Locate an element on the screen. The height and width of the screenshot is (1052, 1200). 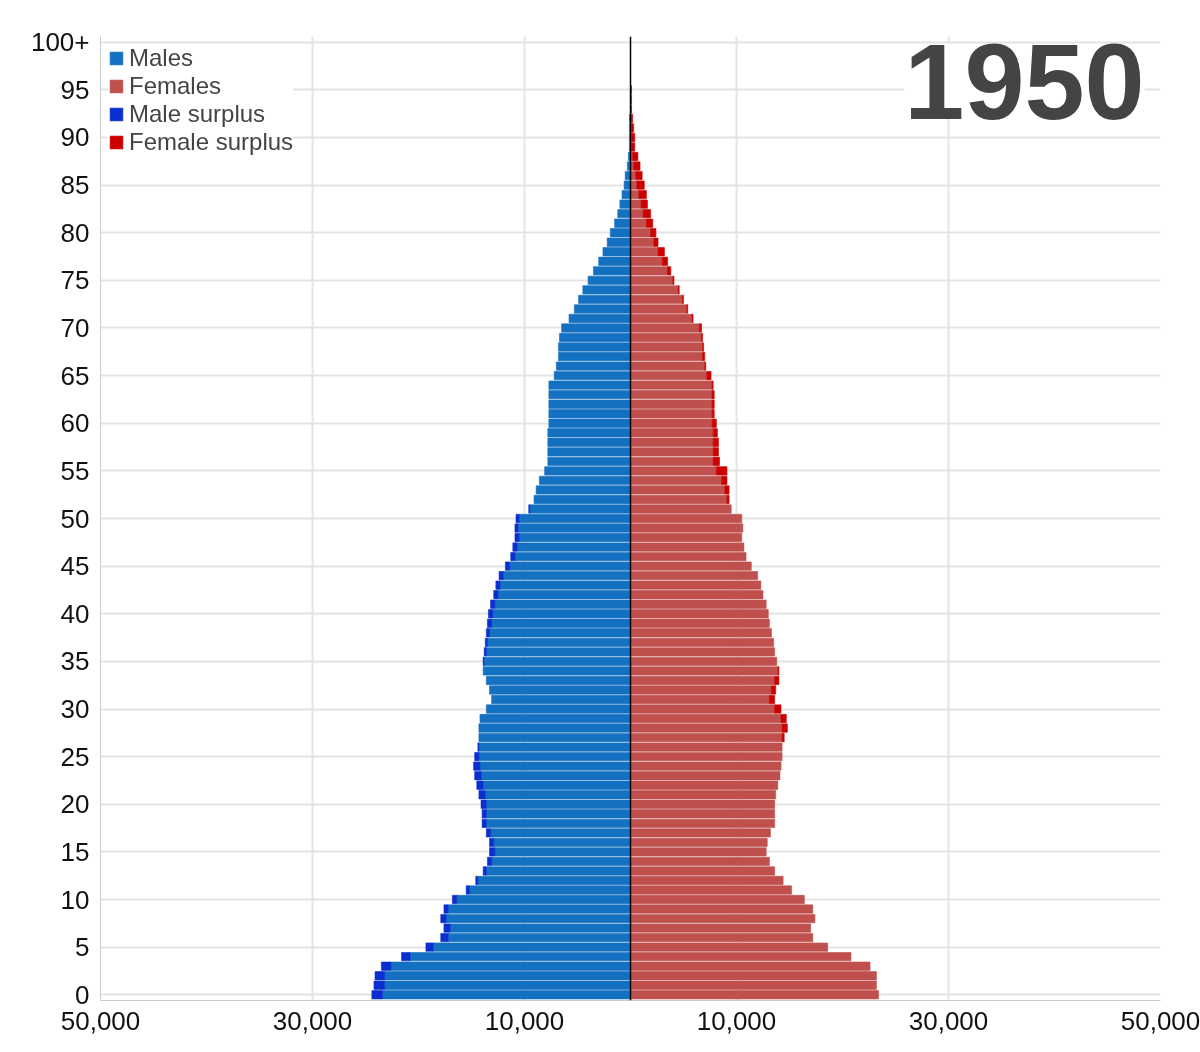
x-tick-label: 50,000 is located at coordinates (1160, 1020).